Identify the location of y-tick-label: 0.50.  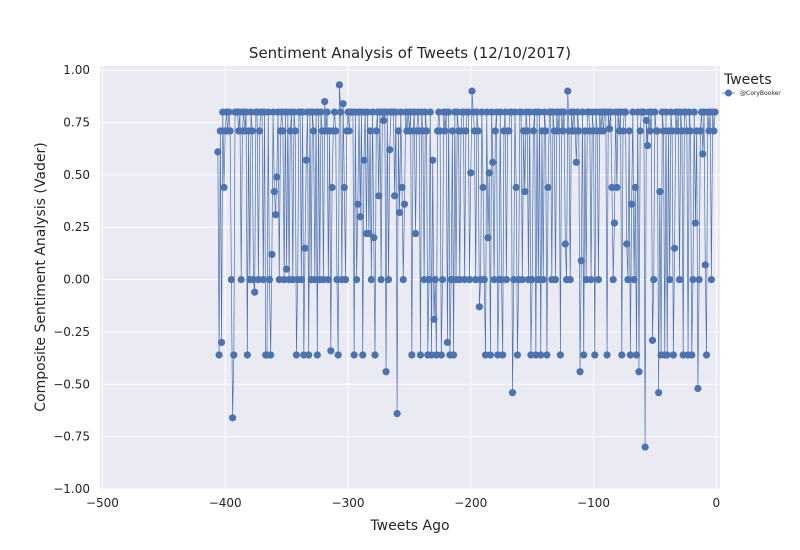
(76, 175).